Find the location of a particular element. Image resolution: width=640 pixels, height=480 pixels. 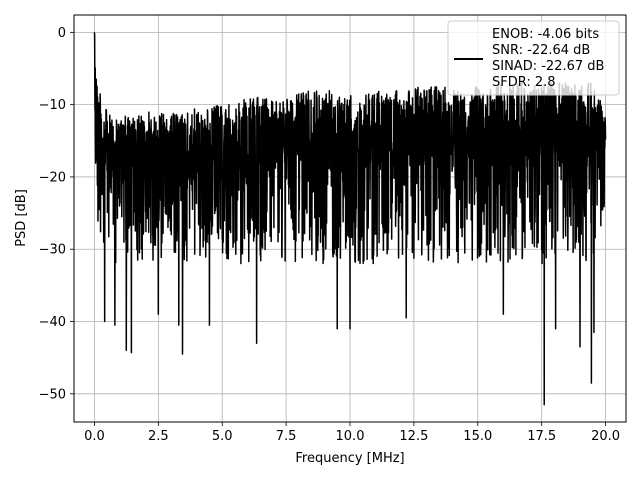

y-tick-label: −30 is located at coordinates (52, 250).